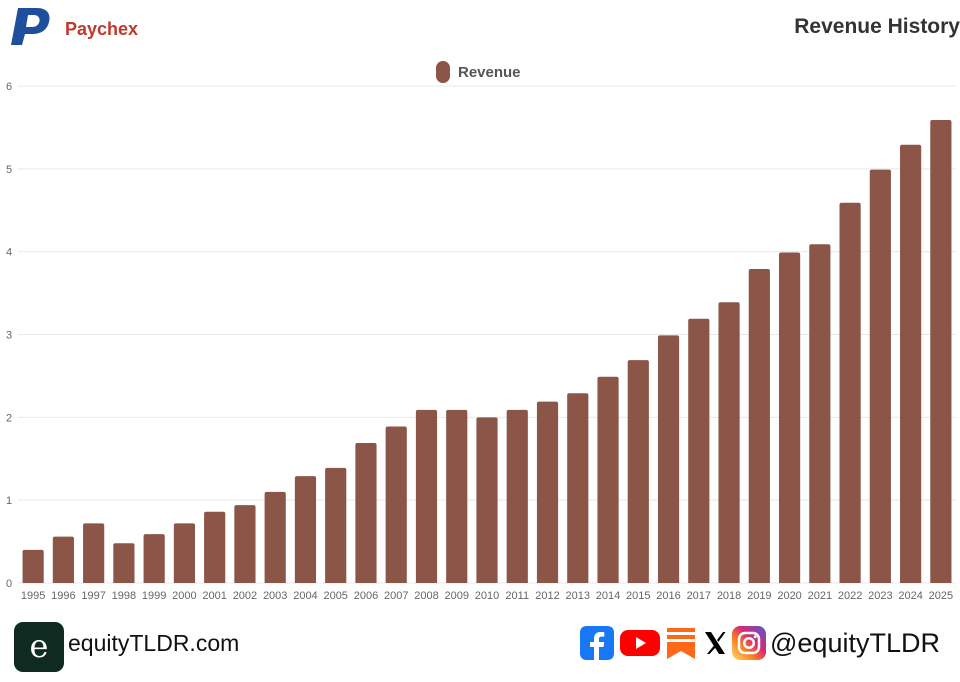  Describe the element at coordinates (681, 643) in the screenshot. I see `substack-icon` at that location.